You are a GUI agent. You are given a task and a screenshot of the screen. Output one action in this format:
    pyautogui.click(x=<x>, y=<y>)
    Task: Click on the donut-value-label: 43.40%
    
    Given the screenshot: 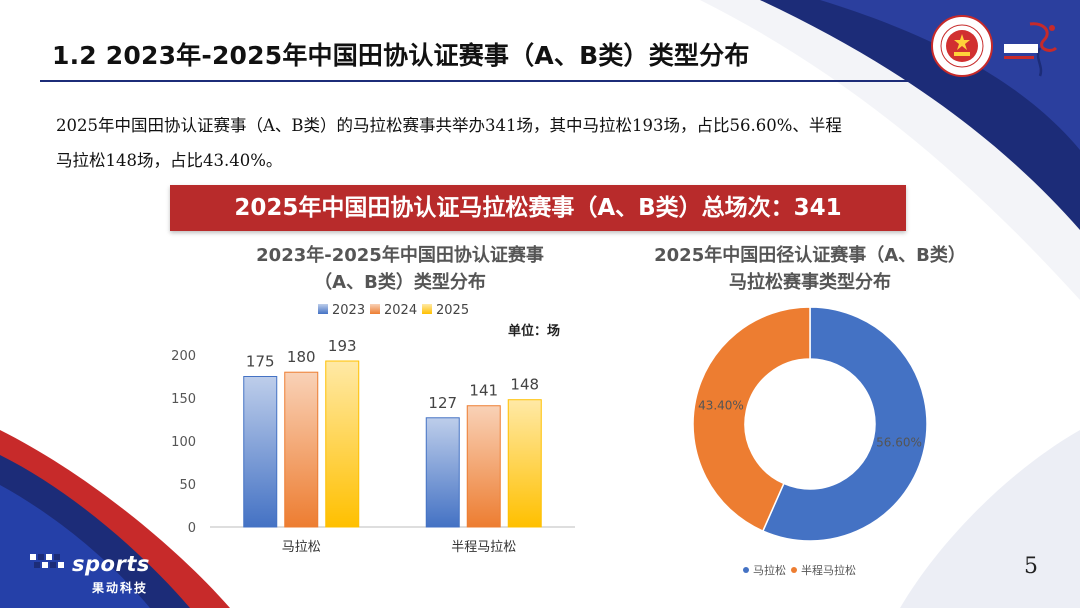 What is the action you would take?
    pyautogui.click(x=721, y=405)
    